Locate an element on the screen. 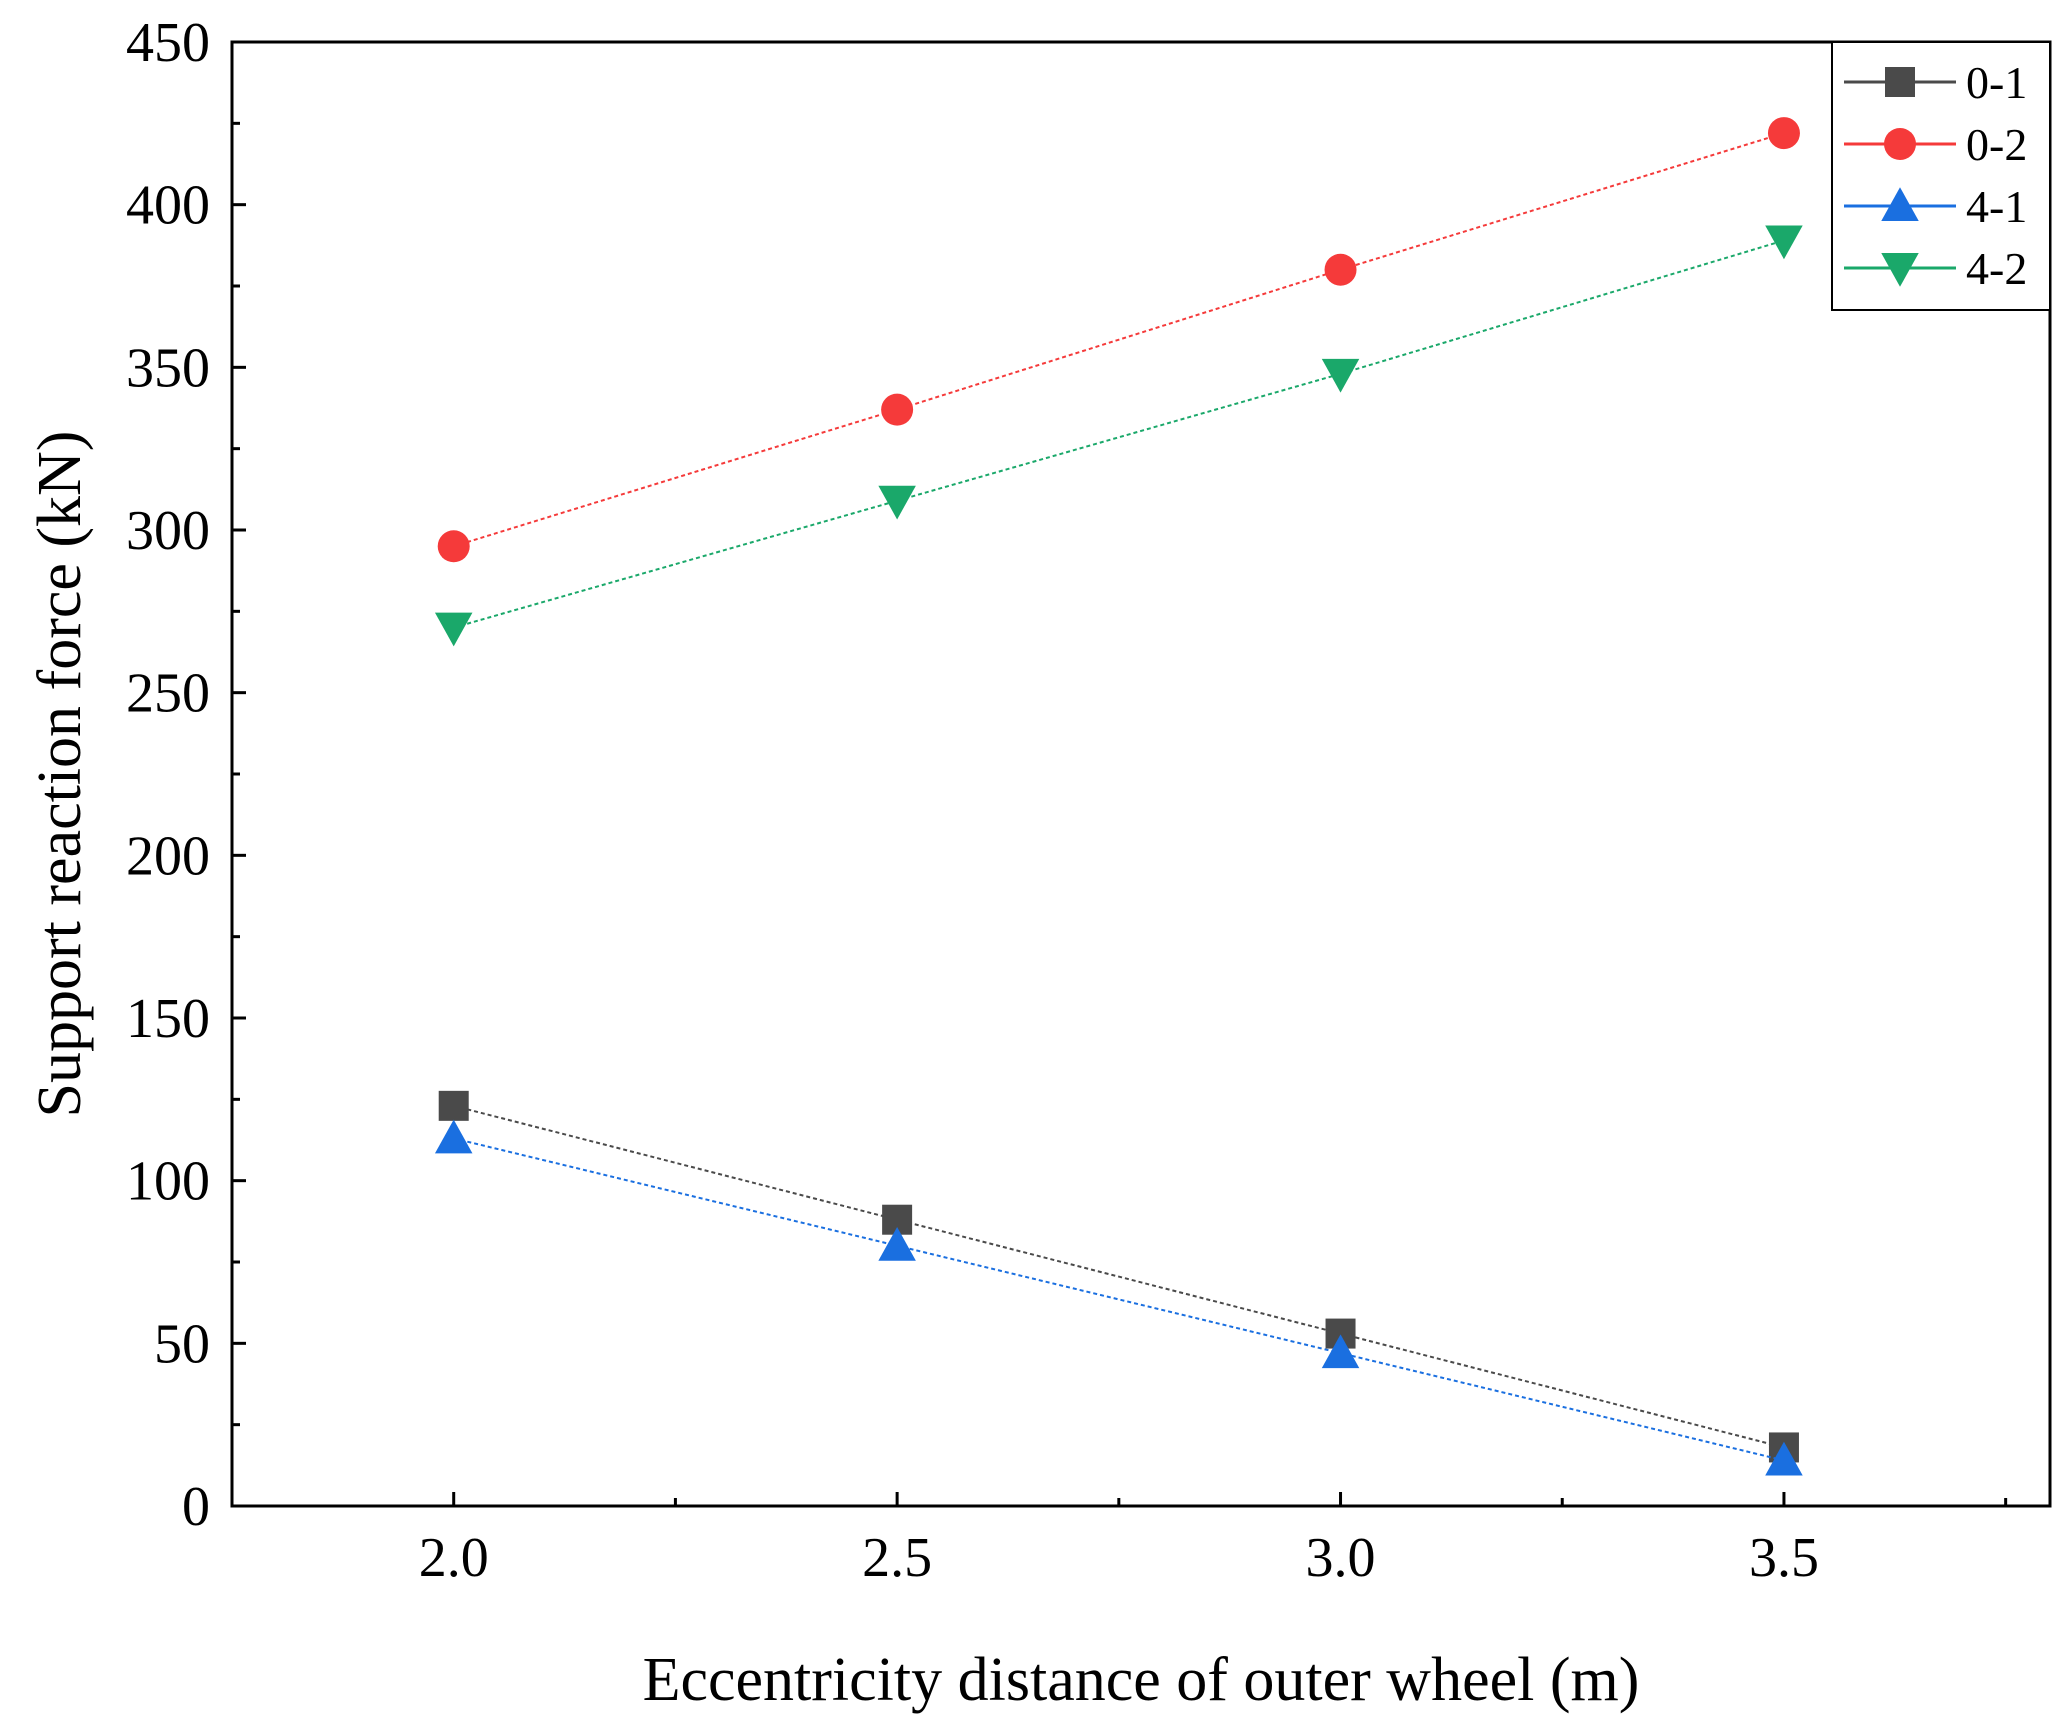 Image resolution: width=2068 pixels, height=1732 pixels. legend: 0-1 0-2 4-1 4-2 is located at coordinates (1941, 176).